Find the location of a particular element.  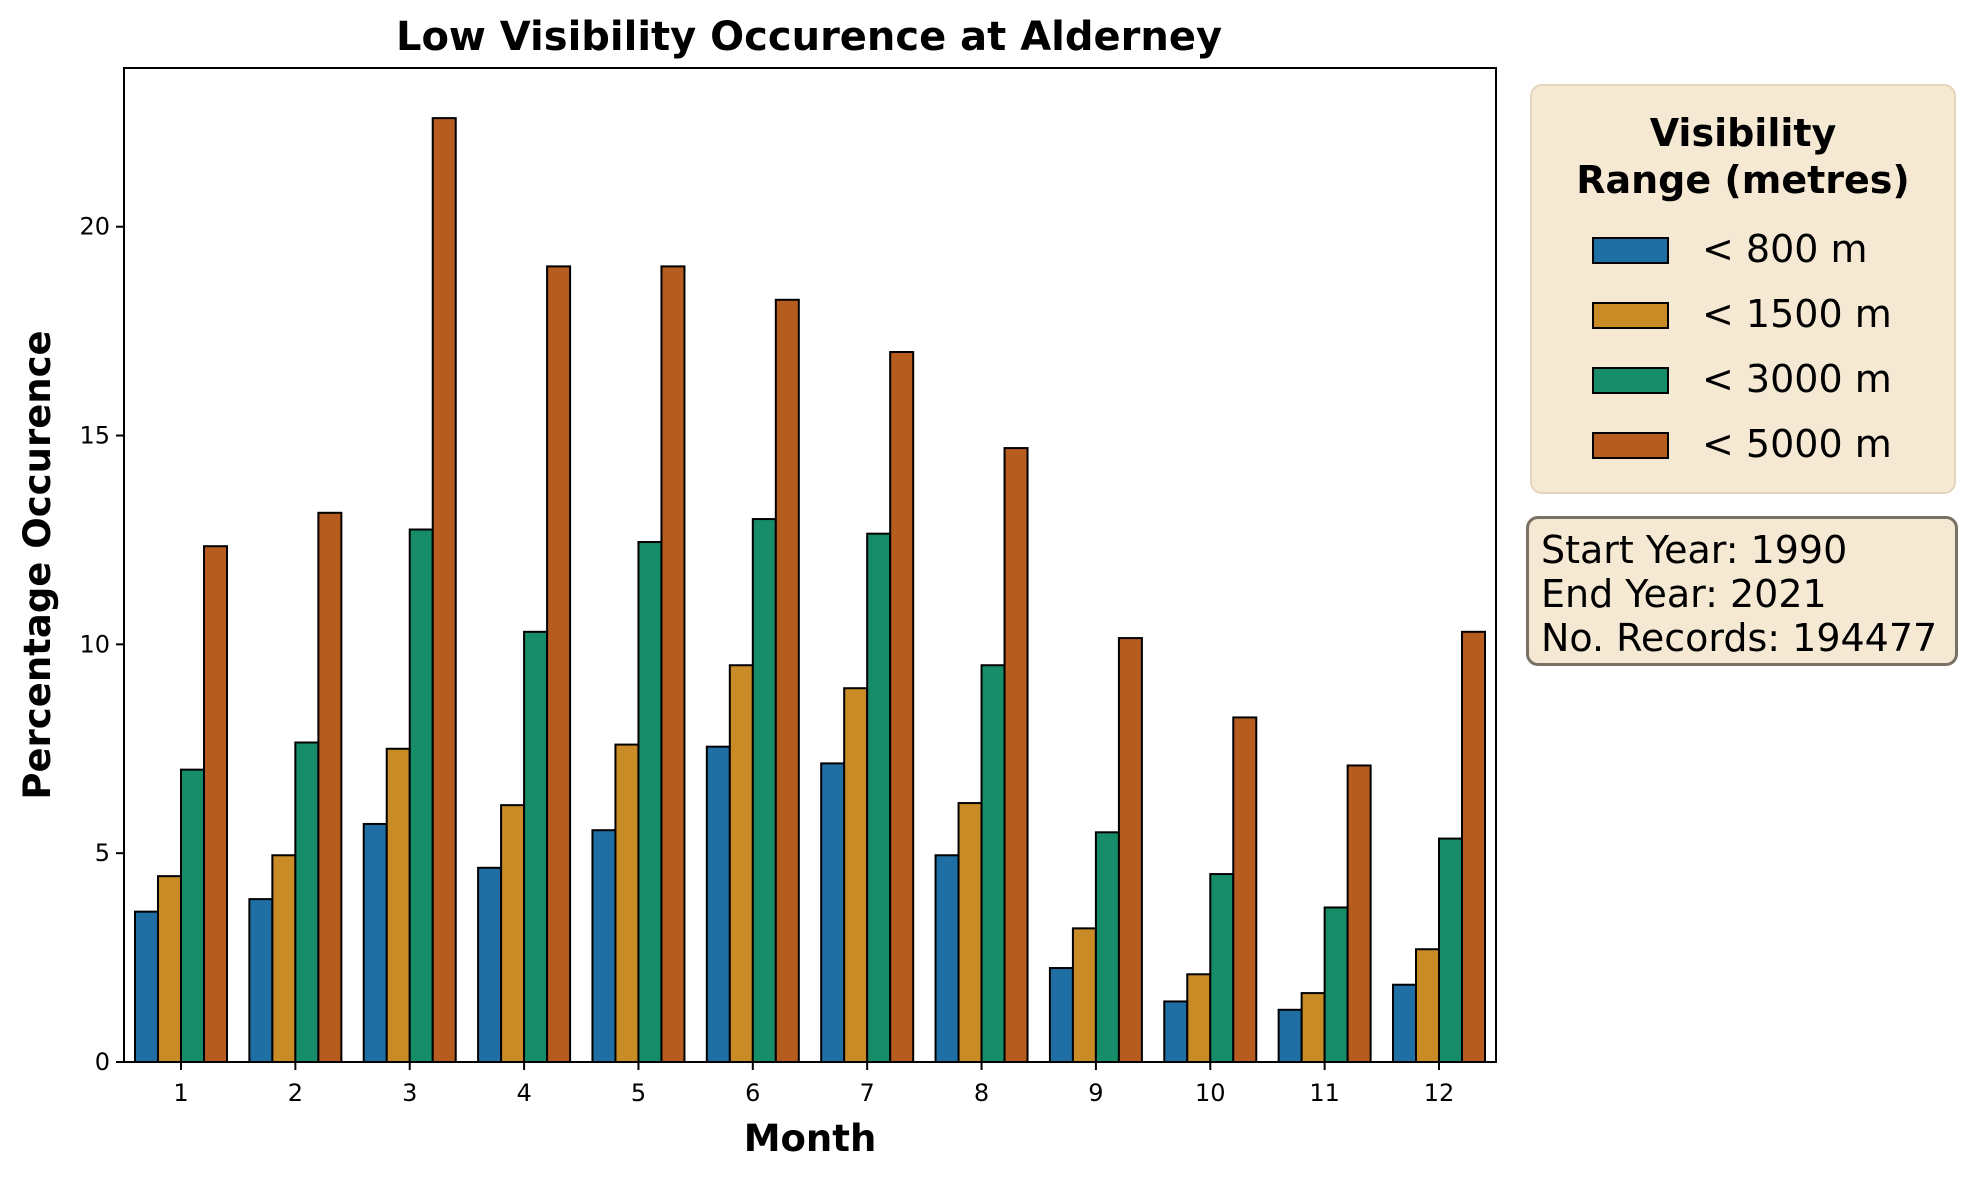

legend-title: Visibility Range (metres) is located at coordinates (1743, 157).